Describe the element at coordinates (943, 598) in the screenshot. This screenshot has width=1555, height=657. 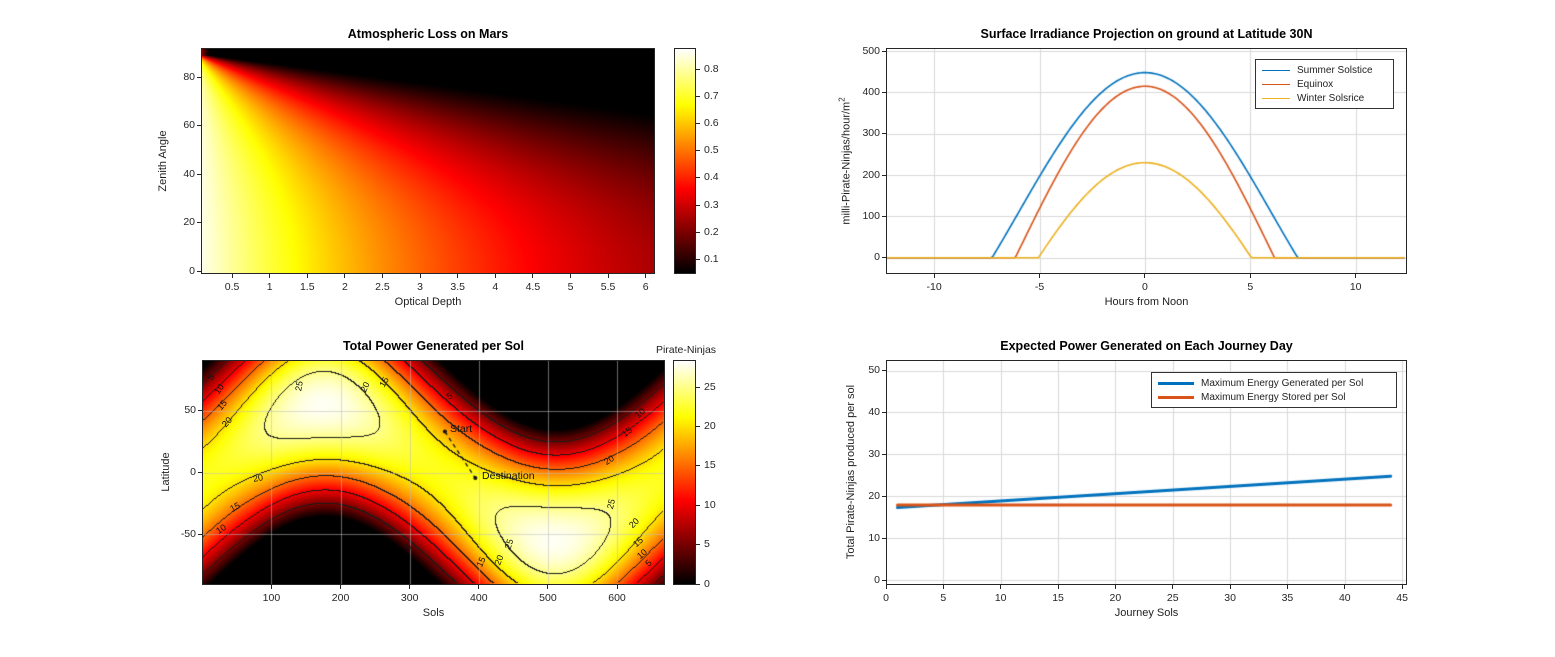
I see `x-tick-label: 5` at that location.